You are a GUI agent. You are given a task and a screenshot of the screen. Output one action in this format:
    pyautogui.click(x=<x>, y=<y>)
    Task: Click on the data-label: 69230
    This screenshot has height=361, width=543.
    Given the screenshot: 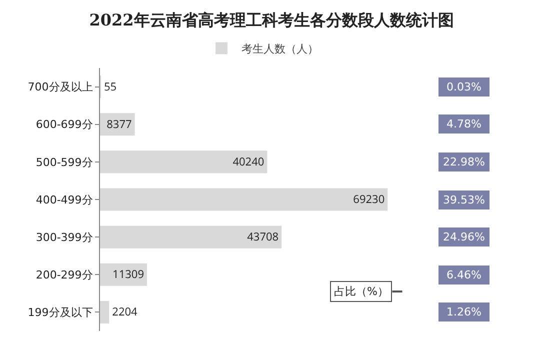 What is the action you would take?
    pyautogui.click(x=369, y=199)
    